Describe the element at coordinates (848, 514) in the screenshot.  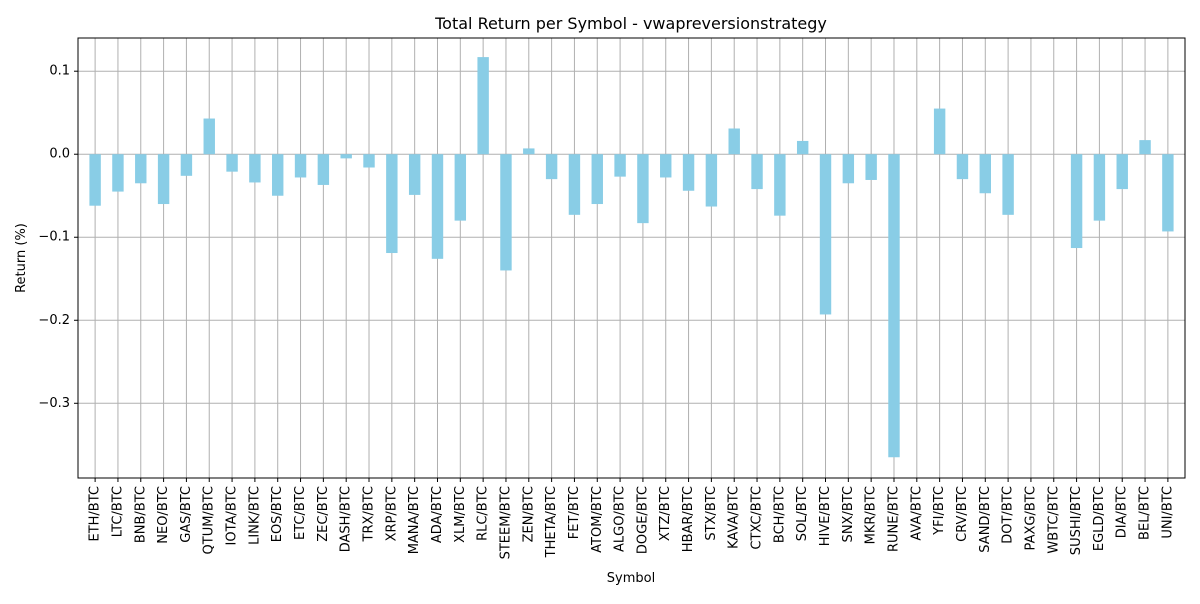
I see `x-tick-label: SNX/BTC` at that location.